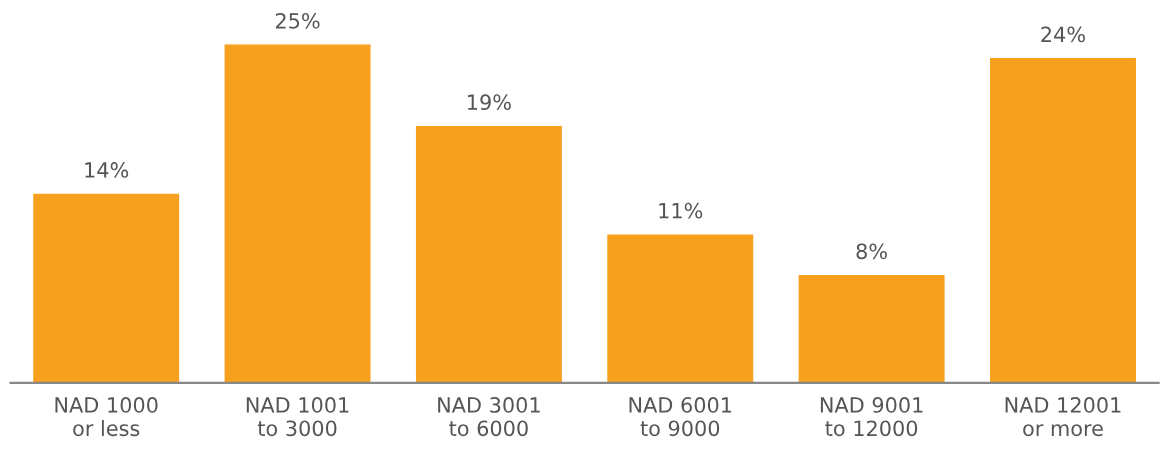 The image size is (1168, 452). I want to click on data-label: 25%, so click(297, 20).